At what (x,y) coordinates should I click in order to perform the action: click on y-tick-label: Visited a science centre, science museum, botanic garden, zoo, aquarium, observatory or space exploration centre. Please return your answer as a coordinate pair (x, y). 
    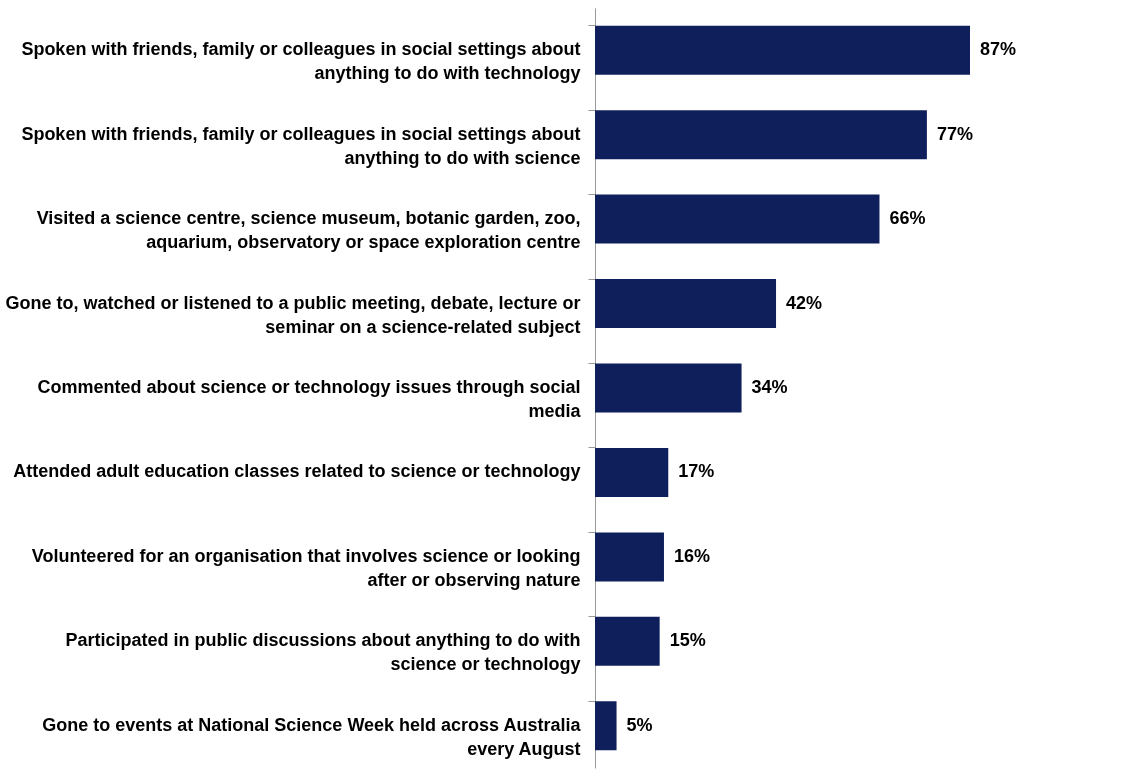
    Looking at the image, I should click on (308, 230).